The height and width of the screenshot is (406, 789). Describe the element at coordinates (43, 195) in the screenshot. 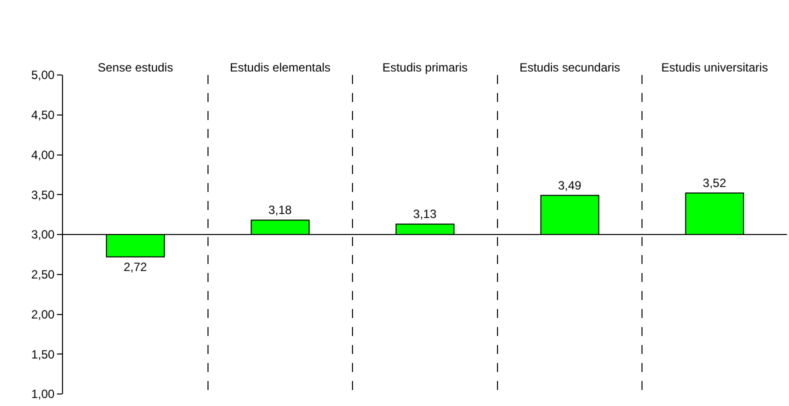

I see `y-tick-label: 3,50` at that location.